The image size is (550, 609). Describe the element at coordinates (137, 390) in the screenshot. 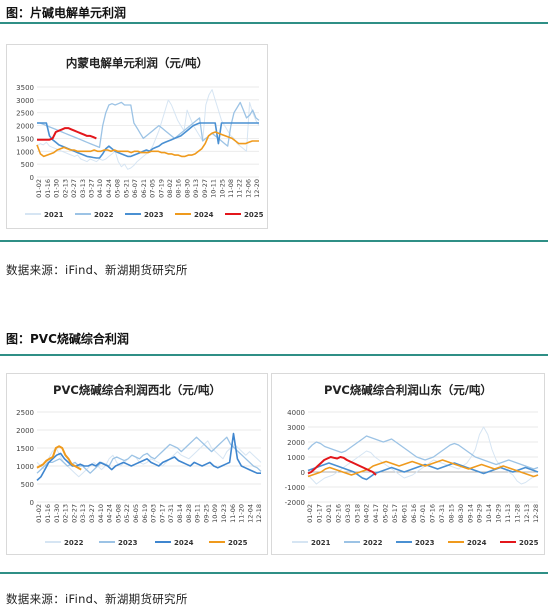

I see `chart-title: PVC烧碱综合利润西北（元/吨）` at that location.